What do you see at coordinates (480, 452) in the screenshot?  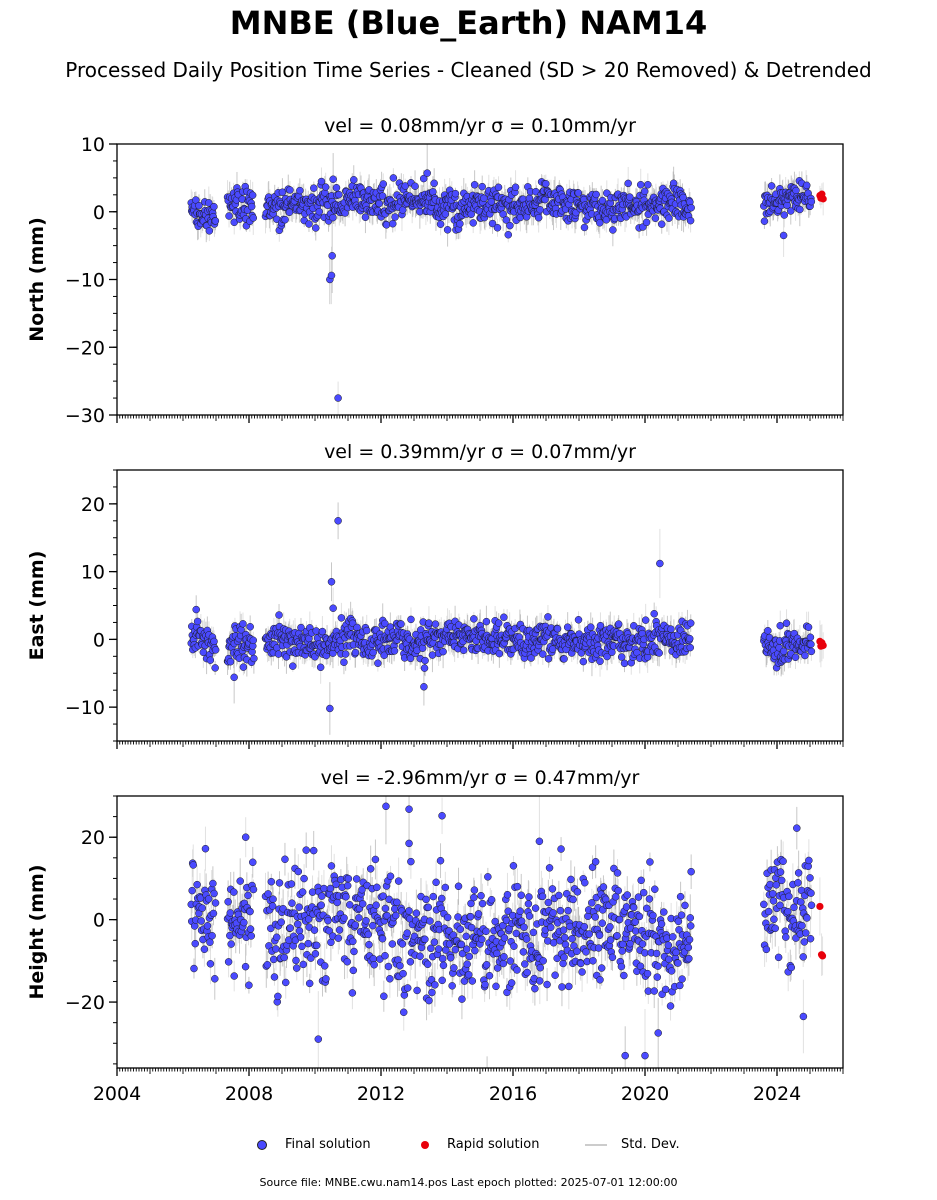 I see `panel-title: vel = 0.39mm/yr σ = 0.07mm/yr` at bounding box center [480, 452].